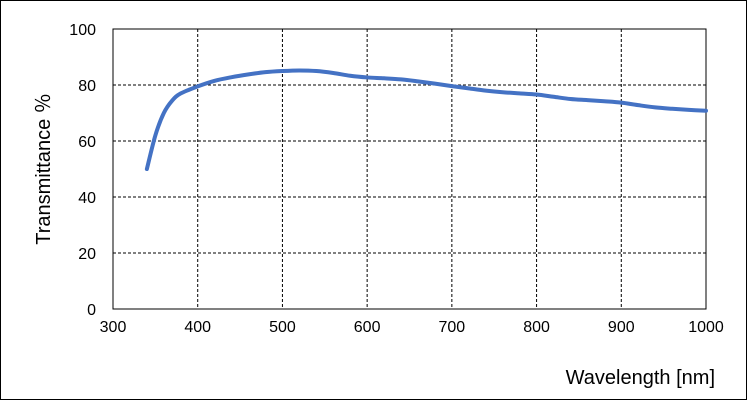 This screenshot has height=401, width=747. Describe the element at coordinates (91, 310) in the screenshot. I see `y-tick-label-0: 0` at that location.